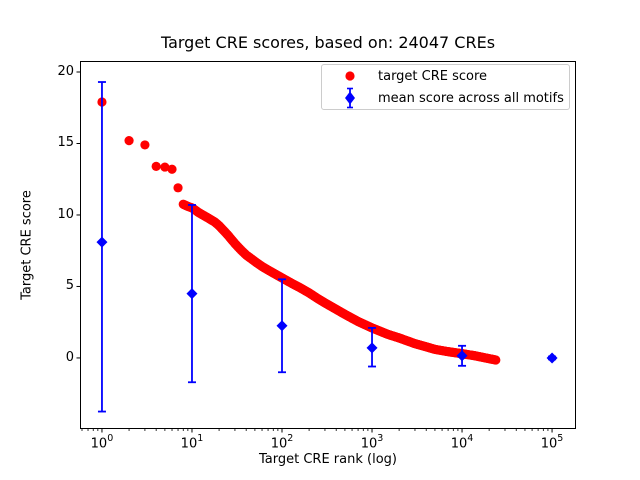 Image resolution: width=640 pixels, height=480 pixels. I want to click on legend-item-mean-score: mean score across all motifs, so click(445, 98).